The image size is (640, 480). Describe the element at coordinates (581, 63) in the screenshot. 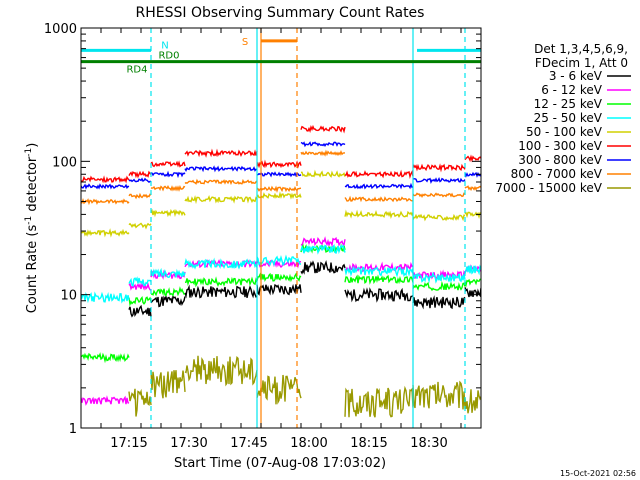

I see `legend-header-1: FDecim 1, Att 0` at that location.